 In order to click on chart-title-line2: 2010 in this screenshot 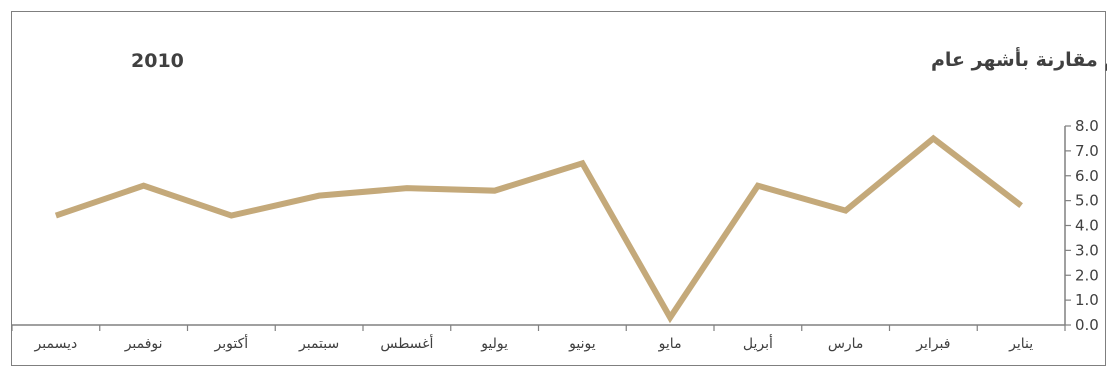, I will do `click(157, 61)`.